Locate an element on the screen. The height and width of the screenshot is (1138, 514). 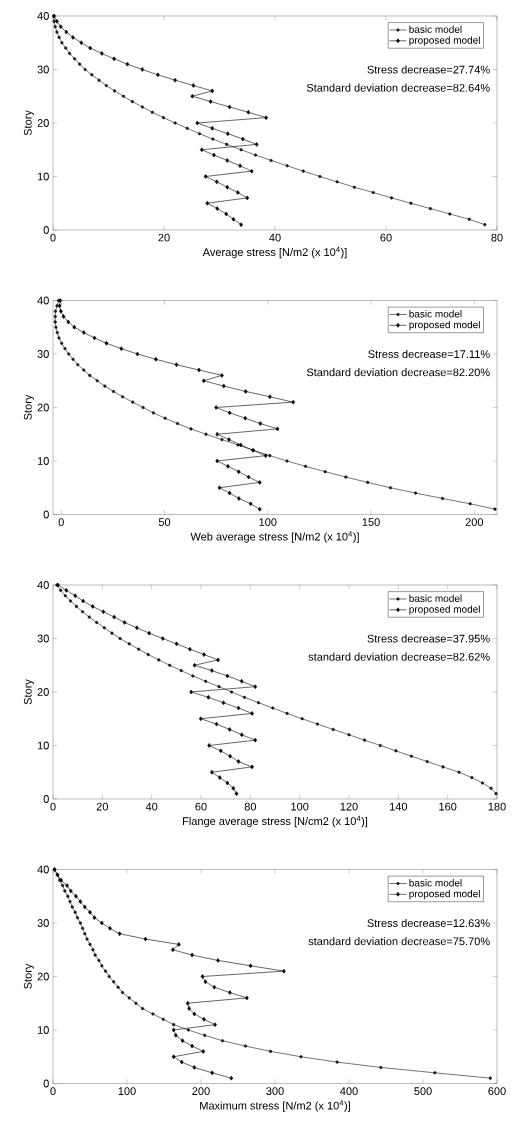
annotation: Stress decrease=17.11% is located at coordinates (429, 353).